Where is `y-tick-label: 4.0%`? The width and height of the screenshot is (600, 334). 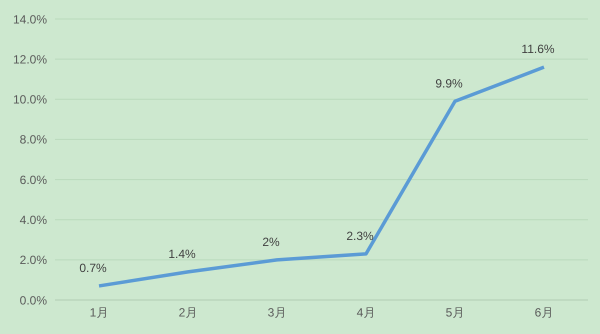 y-tick-label: 4.0% is located at coordinates (34, 219).